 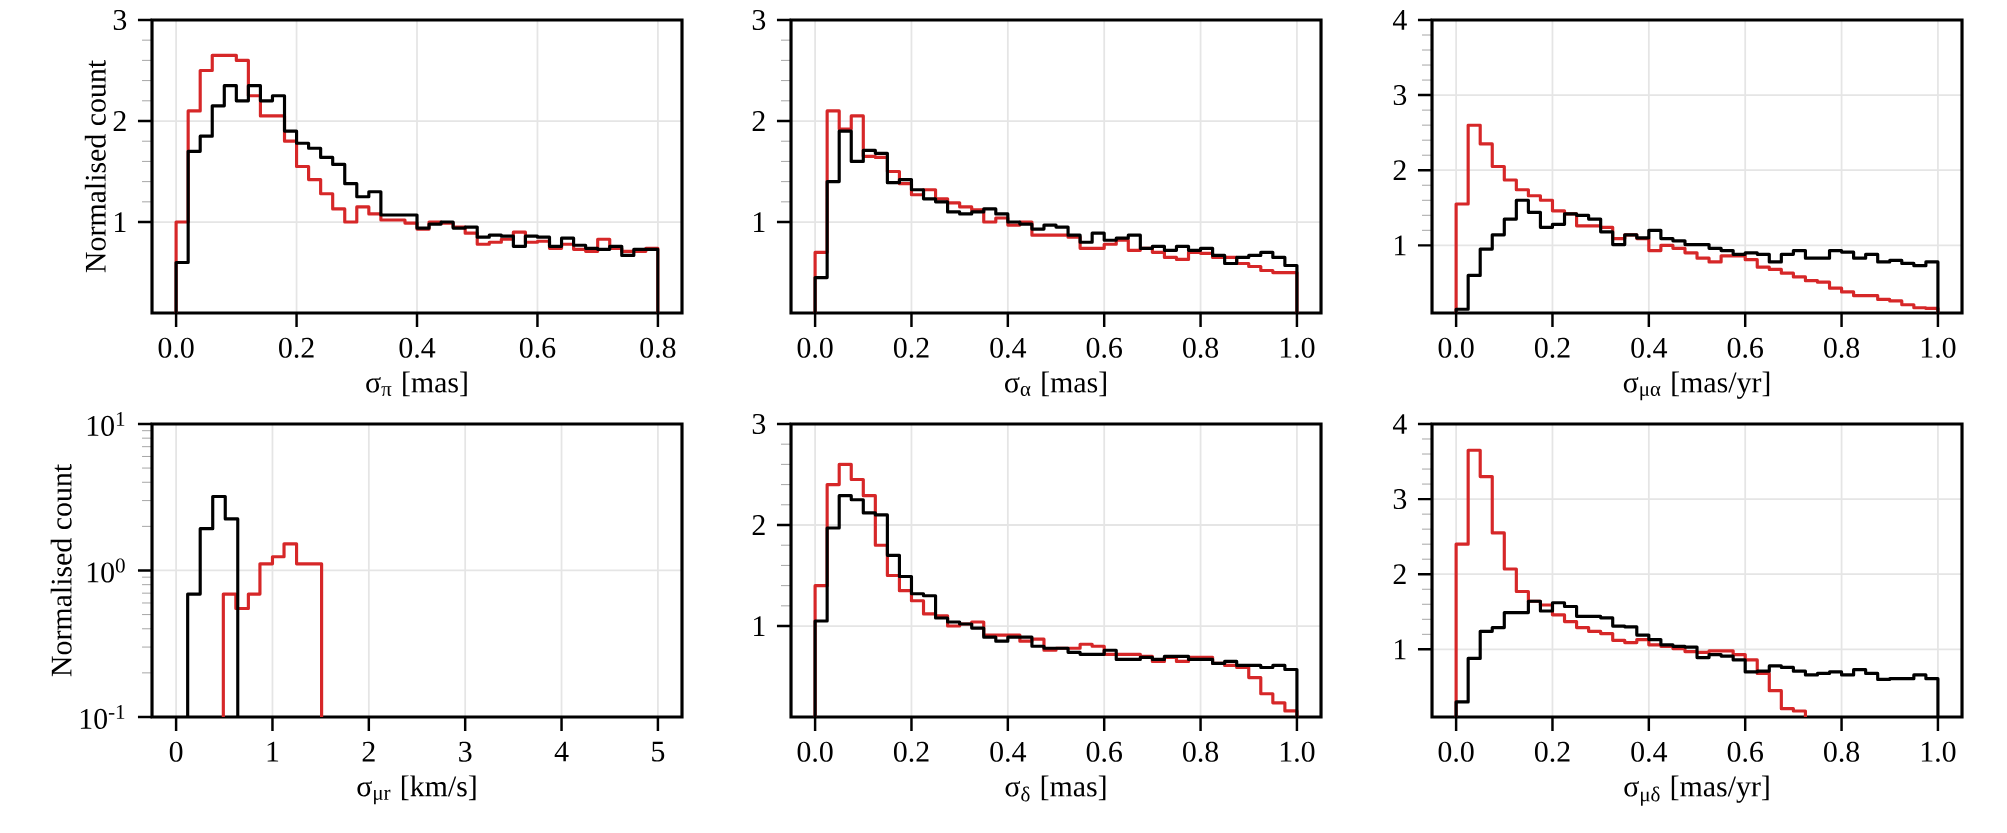 I want to click on x-tick-label: 0, so click(x=176, y=751).